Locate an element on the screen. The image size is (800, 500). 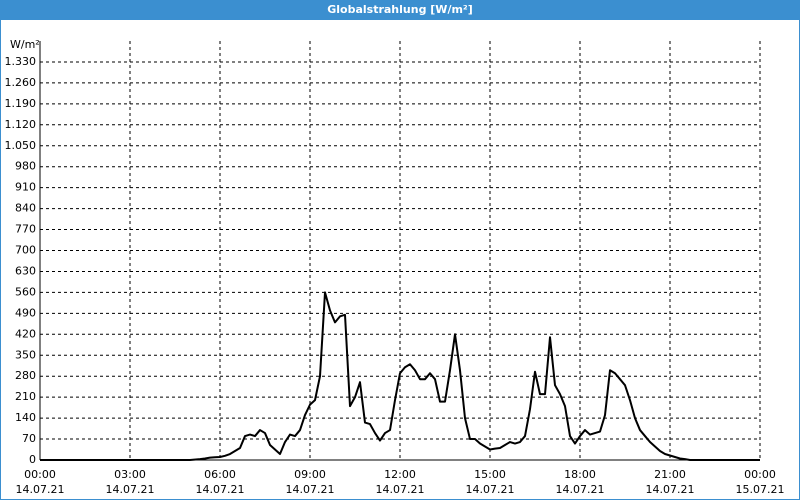
title-bar is located at coordinates (400, 10).